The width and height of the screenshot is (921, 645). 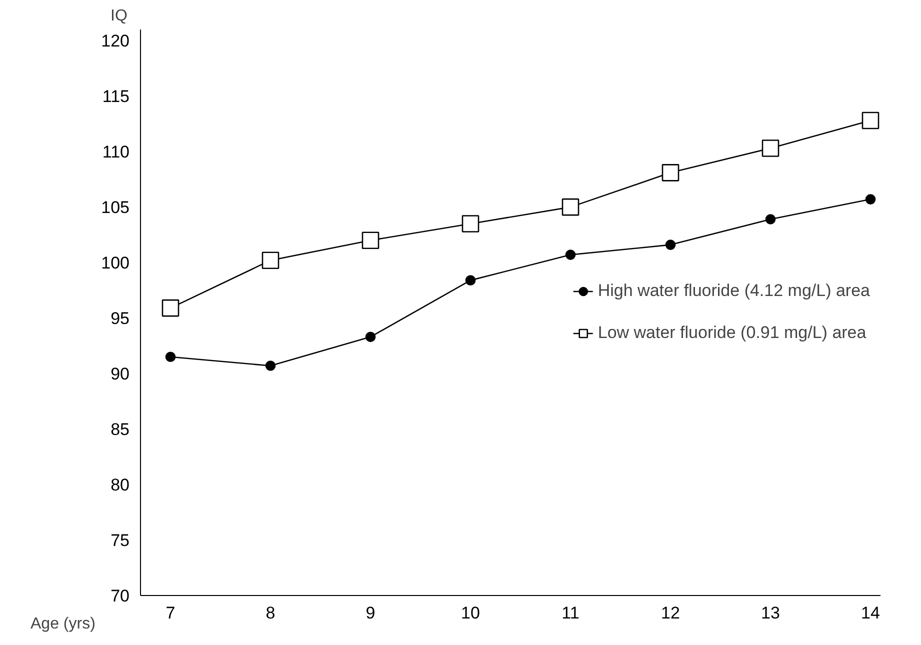 What do you see at coordinates (732, 333) in the screenshot?
I see `legend-label: Low water fluoride (0.91 mg/L) area` at bounding box center [732, 333].